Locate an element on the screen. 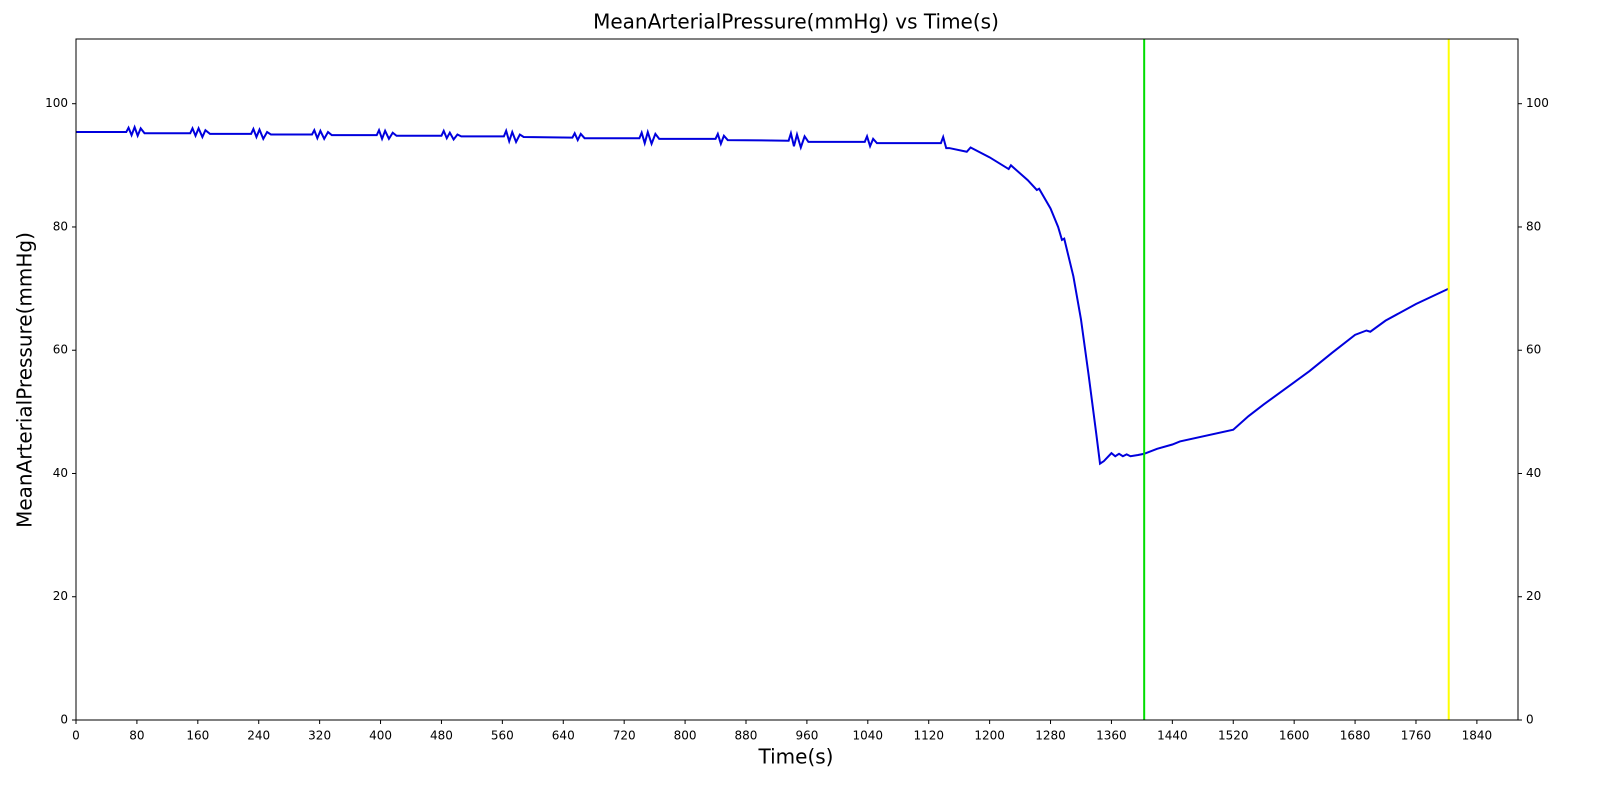 The width and height of the screenshot is (1600, 800). x-tick-label: 1120 is located at coordinates (928, 736).